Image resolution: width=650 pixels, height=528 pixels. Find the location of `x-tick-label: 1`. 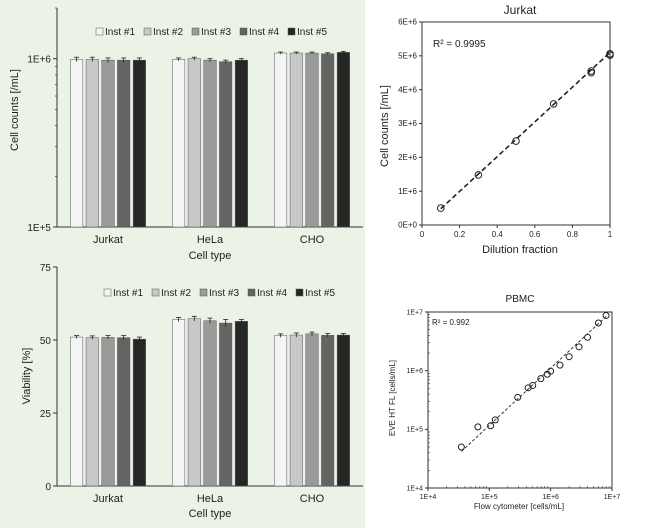

x-tick-label: 1 is located at coordinates (610, 234).